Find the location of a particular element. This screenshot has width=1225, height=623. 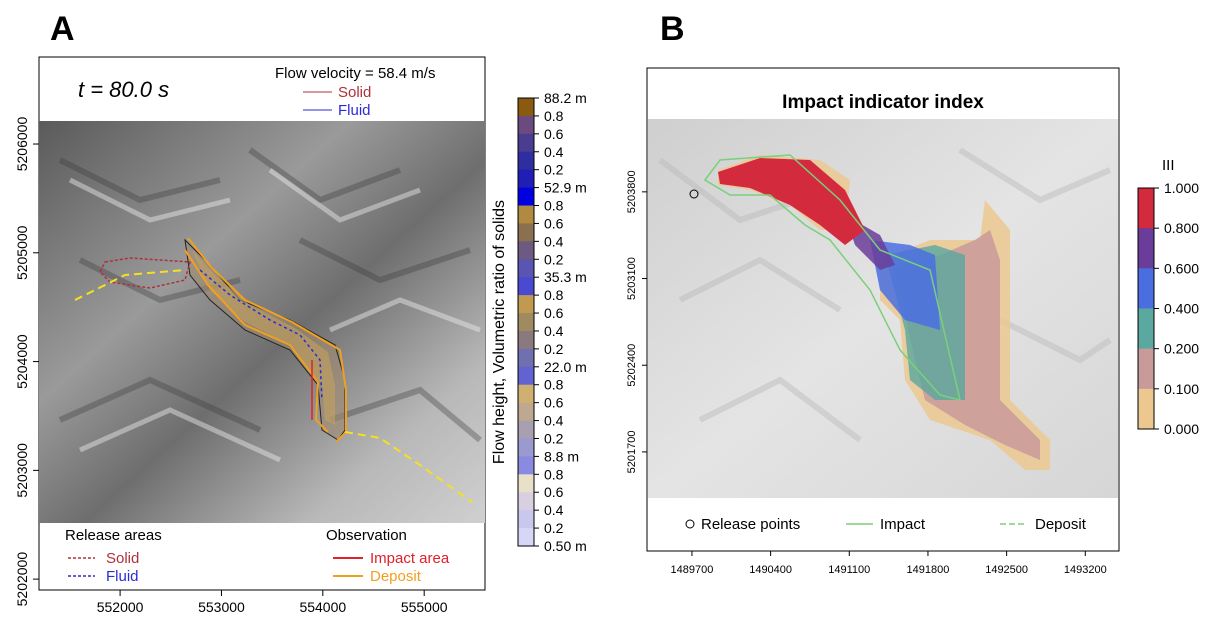

legend-b-label: 0.400 is located at coordinates (1181, 309).